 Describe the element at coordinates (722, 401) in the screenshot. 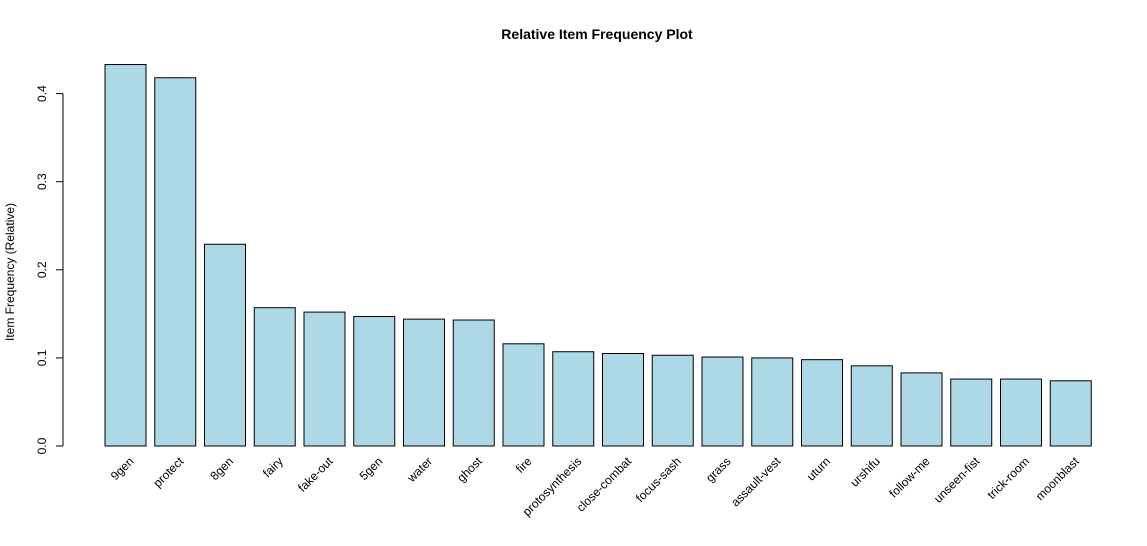

I see `bar-grass` at that location.